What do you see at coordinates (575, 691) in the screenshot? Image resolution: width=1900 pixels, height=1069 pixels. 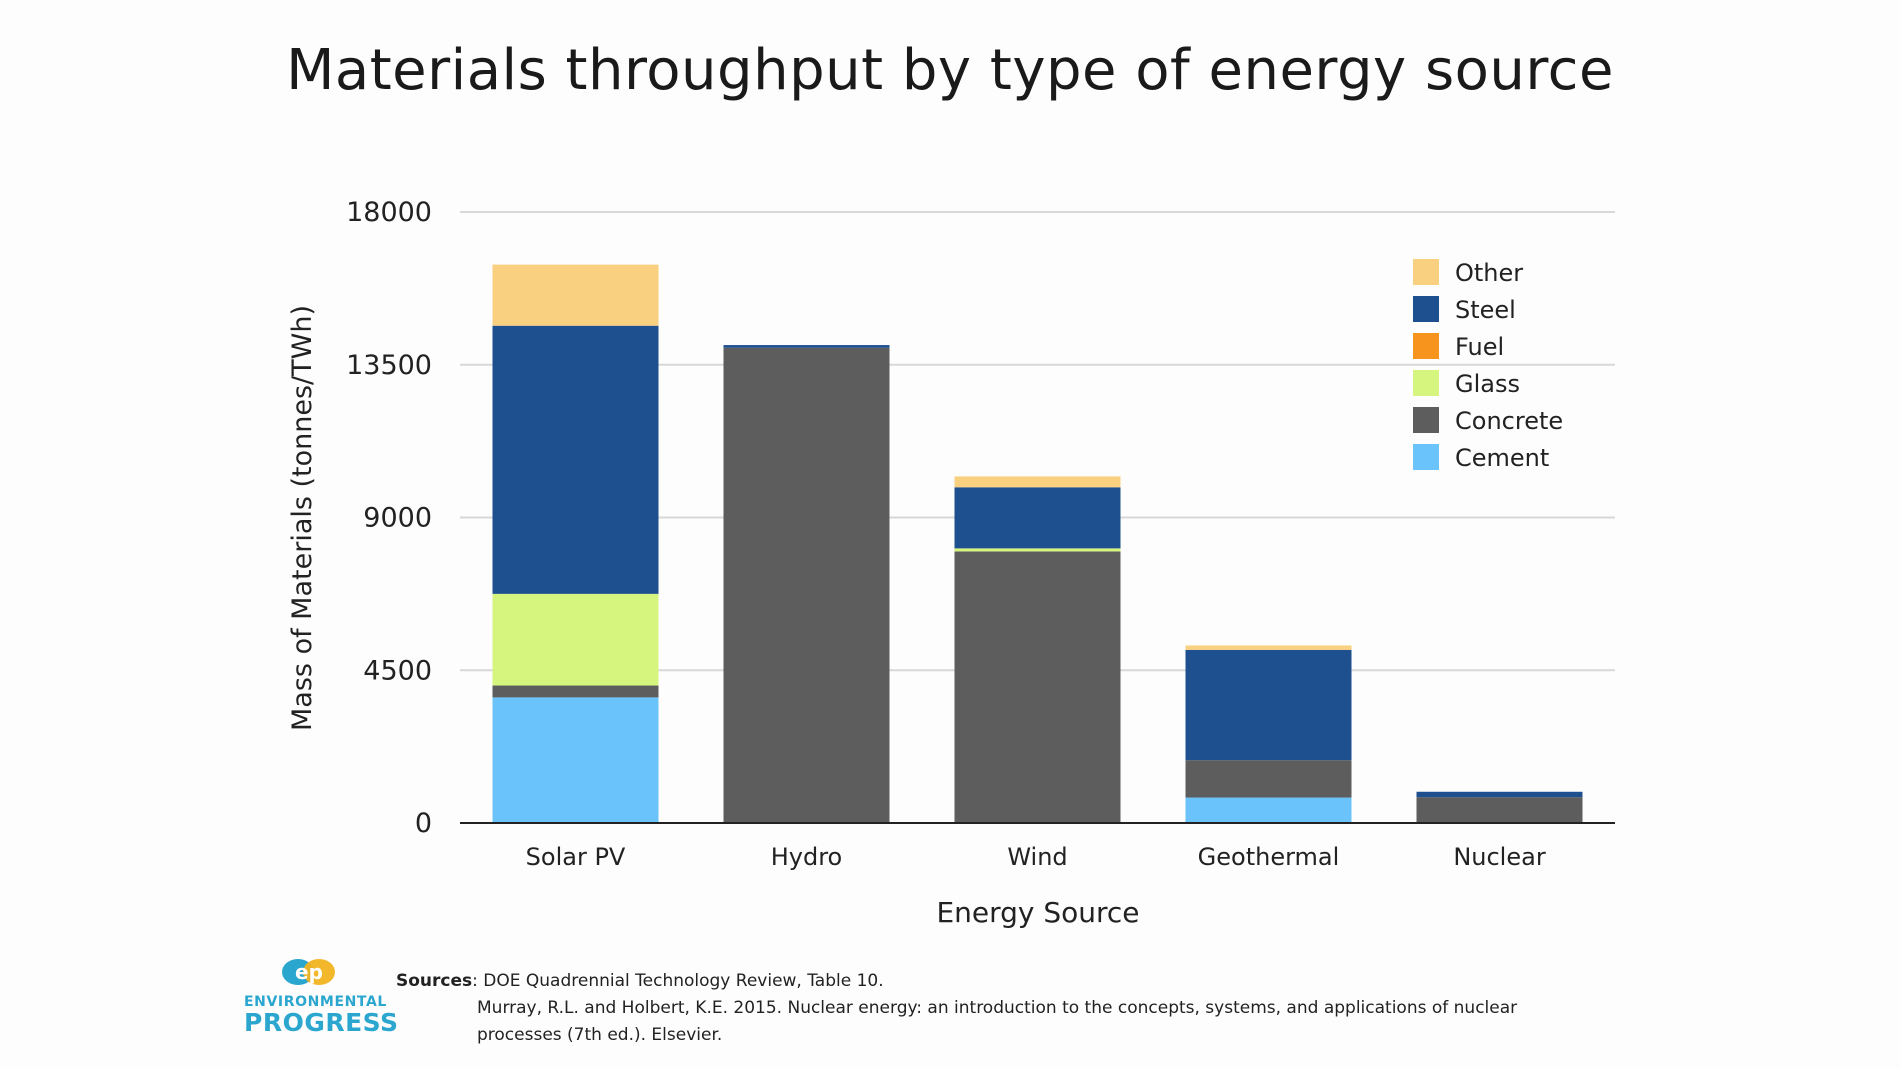 I see `bar-solar-pv-concrete` at bounding box center [575, 691].